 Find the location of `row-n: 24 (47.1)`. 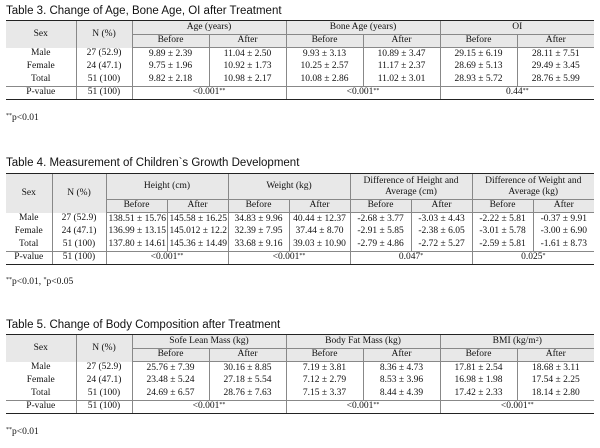

row-n: 24 (47.1) is located at coordinates (103, 381).